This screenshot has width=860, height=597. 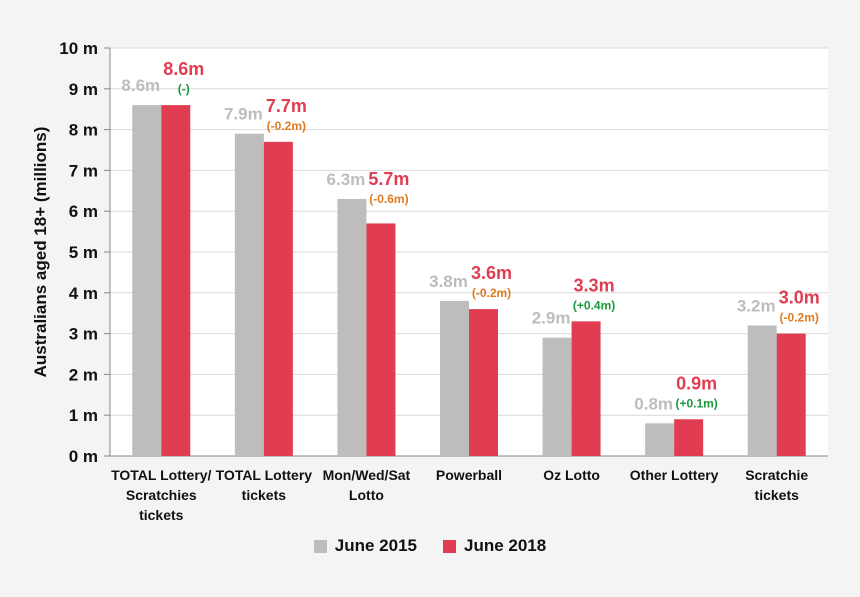 I want to click on y-tick-label: 6 m, so click(x=83, y=211).